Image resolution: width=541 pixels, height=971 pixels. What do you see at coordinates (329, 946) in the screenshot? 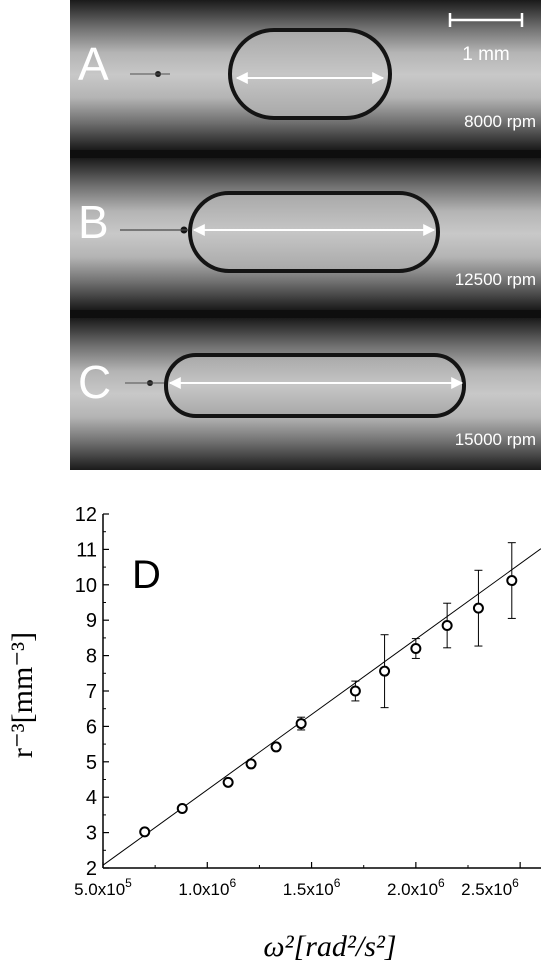
I see `x-axis-title: ω²[rad²/s²]` at bounding box center [329, 946].